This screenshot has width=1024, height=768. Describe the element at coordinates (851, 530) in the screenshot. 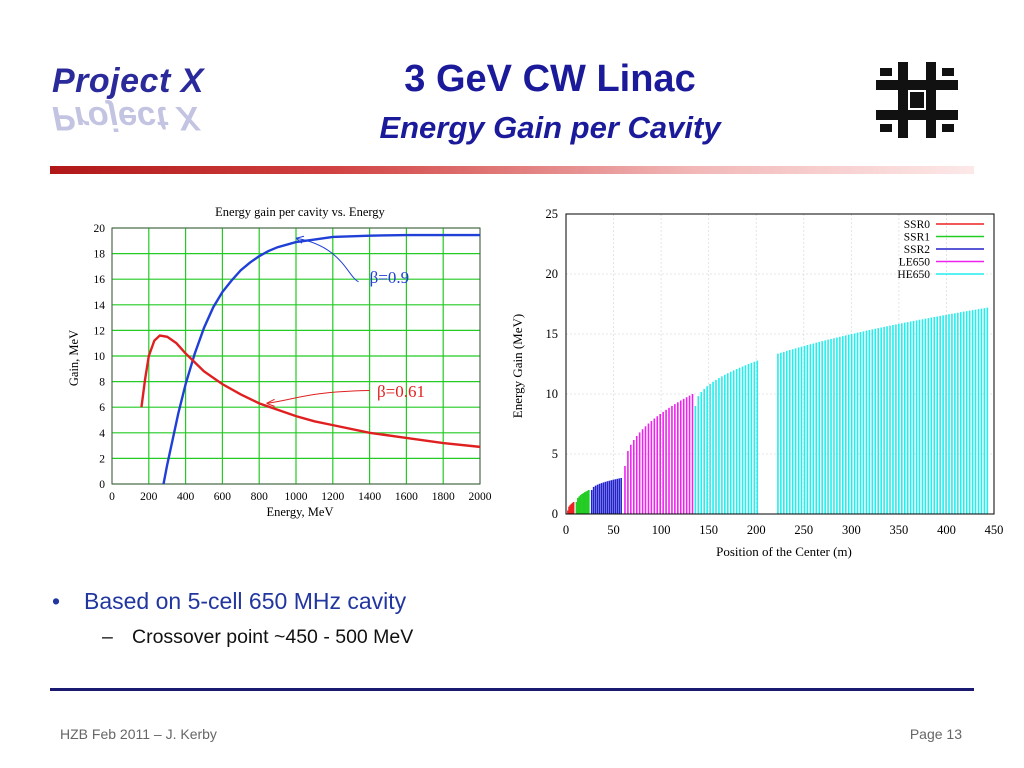

I see `chart2-xtick-label: 300` at that location.